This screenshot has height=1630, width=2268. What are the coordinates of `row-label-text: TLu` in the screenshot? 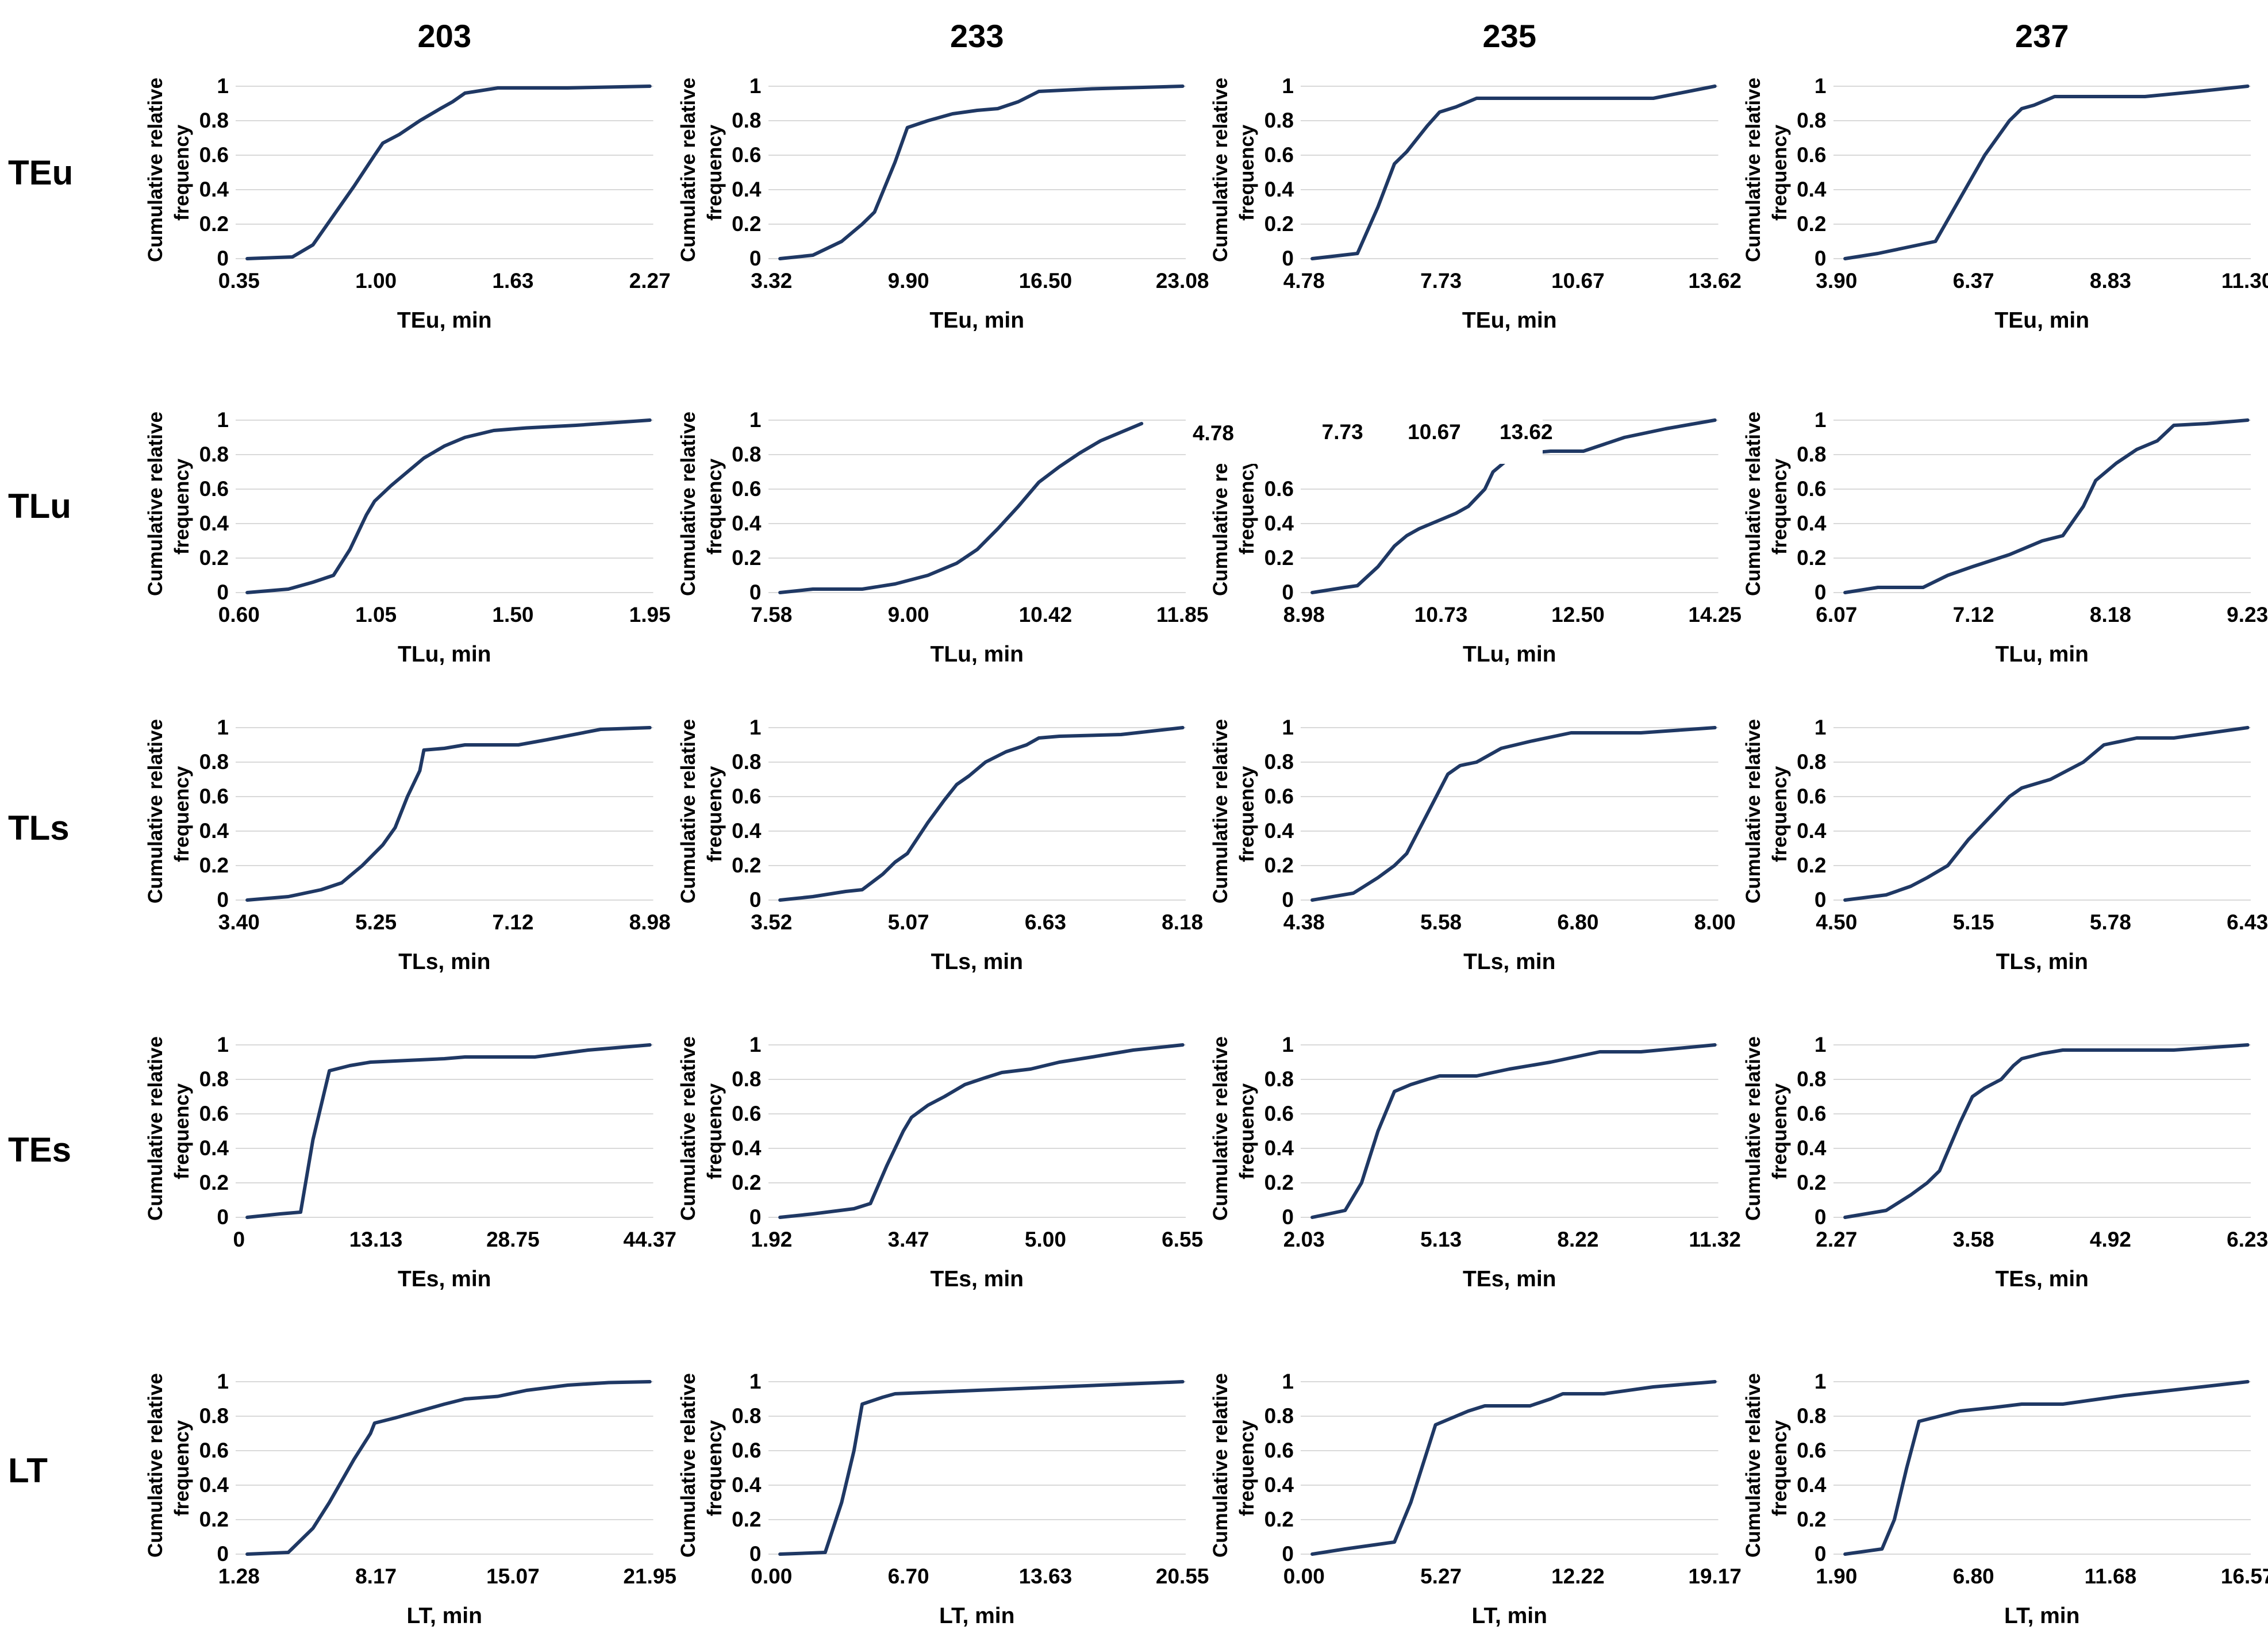 It's located at (39, 505).